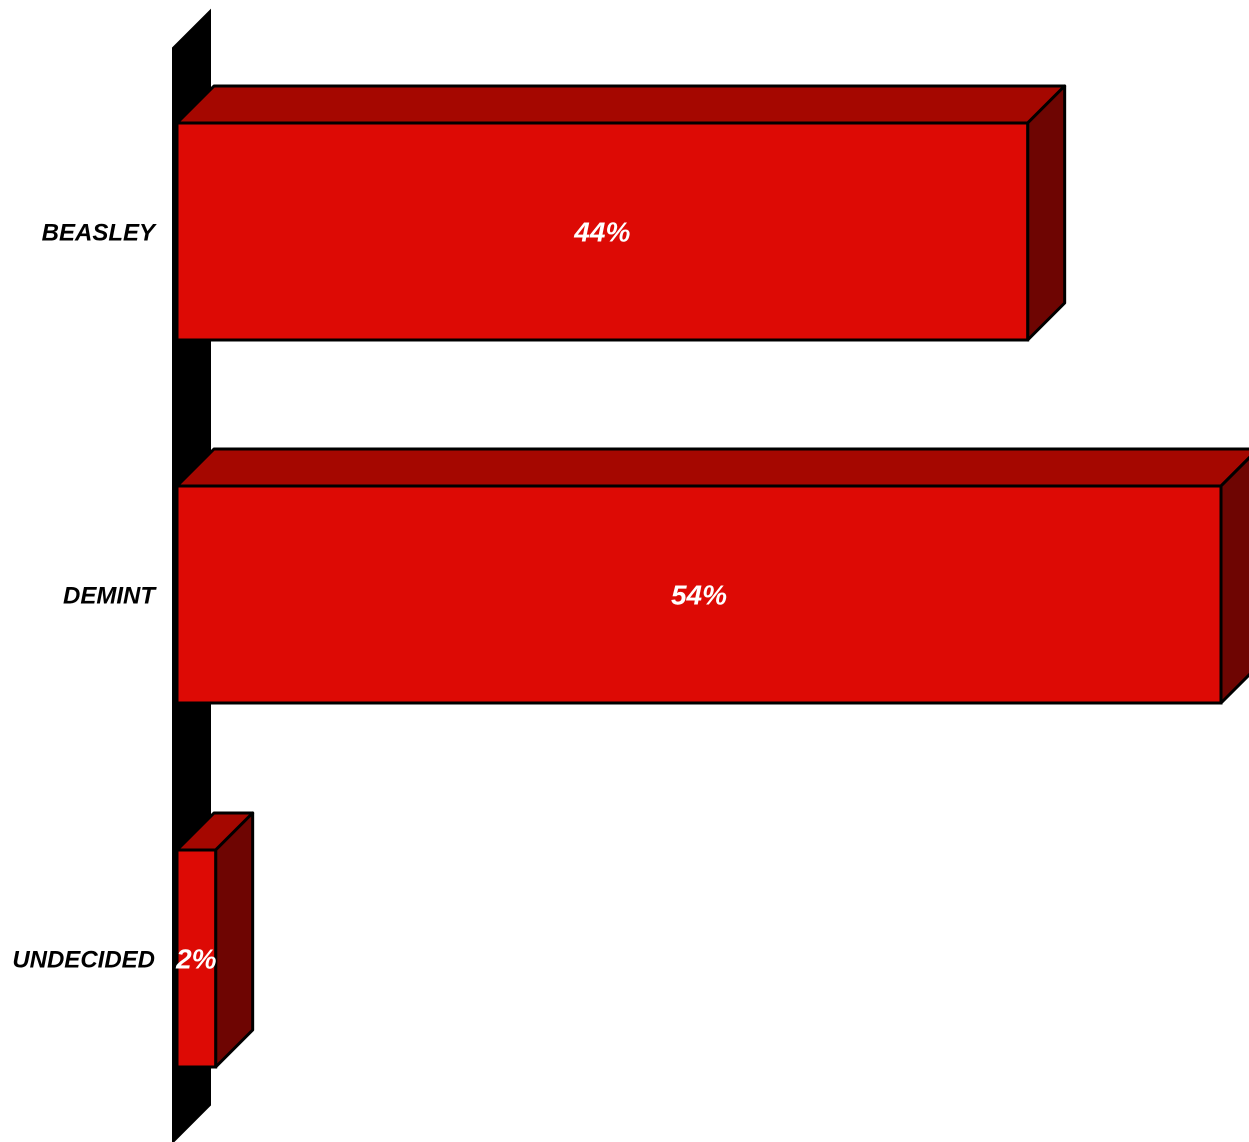 This screenshot has height=1142, width=1249. I want to click on category-label-beasley: BEASLEY, so click(99, 233).